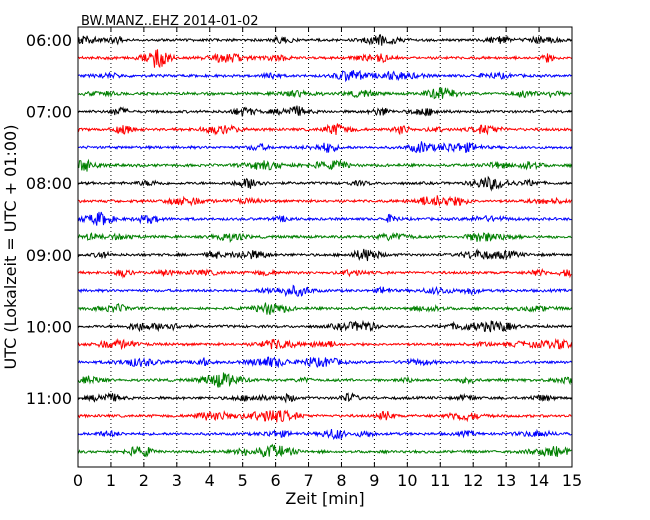 The height and width of the screenshot is (520, 650). Describe the element at coordinates (506, 480) in the screenshot. I see `x-tick-label: 13` at that location.